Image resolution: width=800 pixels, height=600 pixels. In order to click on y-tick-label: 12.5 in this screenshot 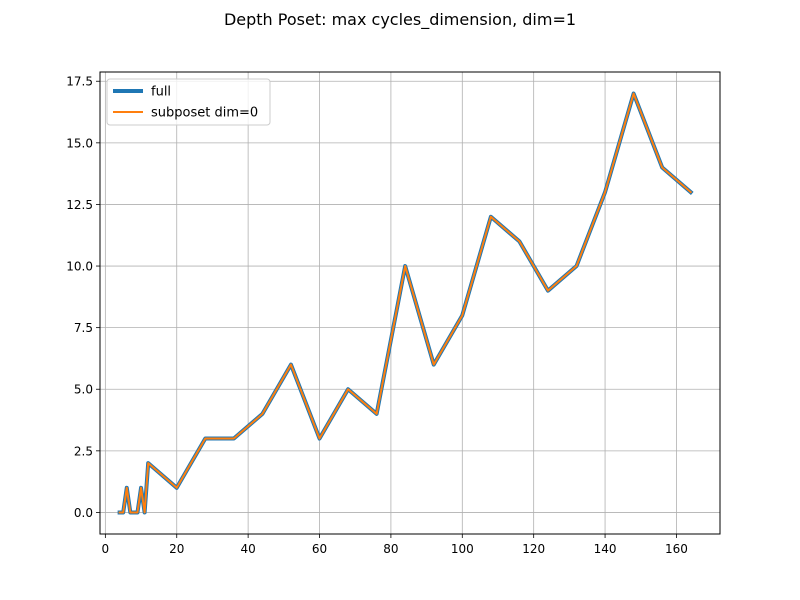, I will do `click(79, 205)`.